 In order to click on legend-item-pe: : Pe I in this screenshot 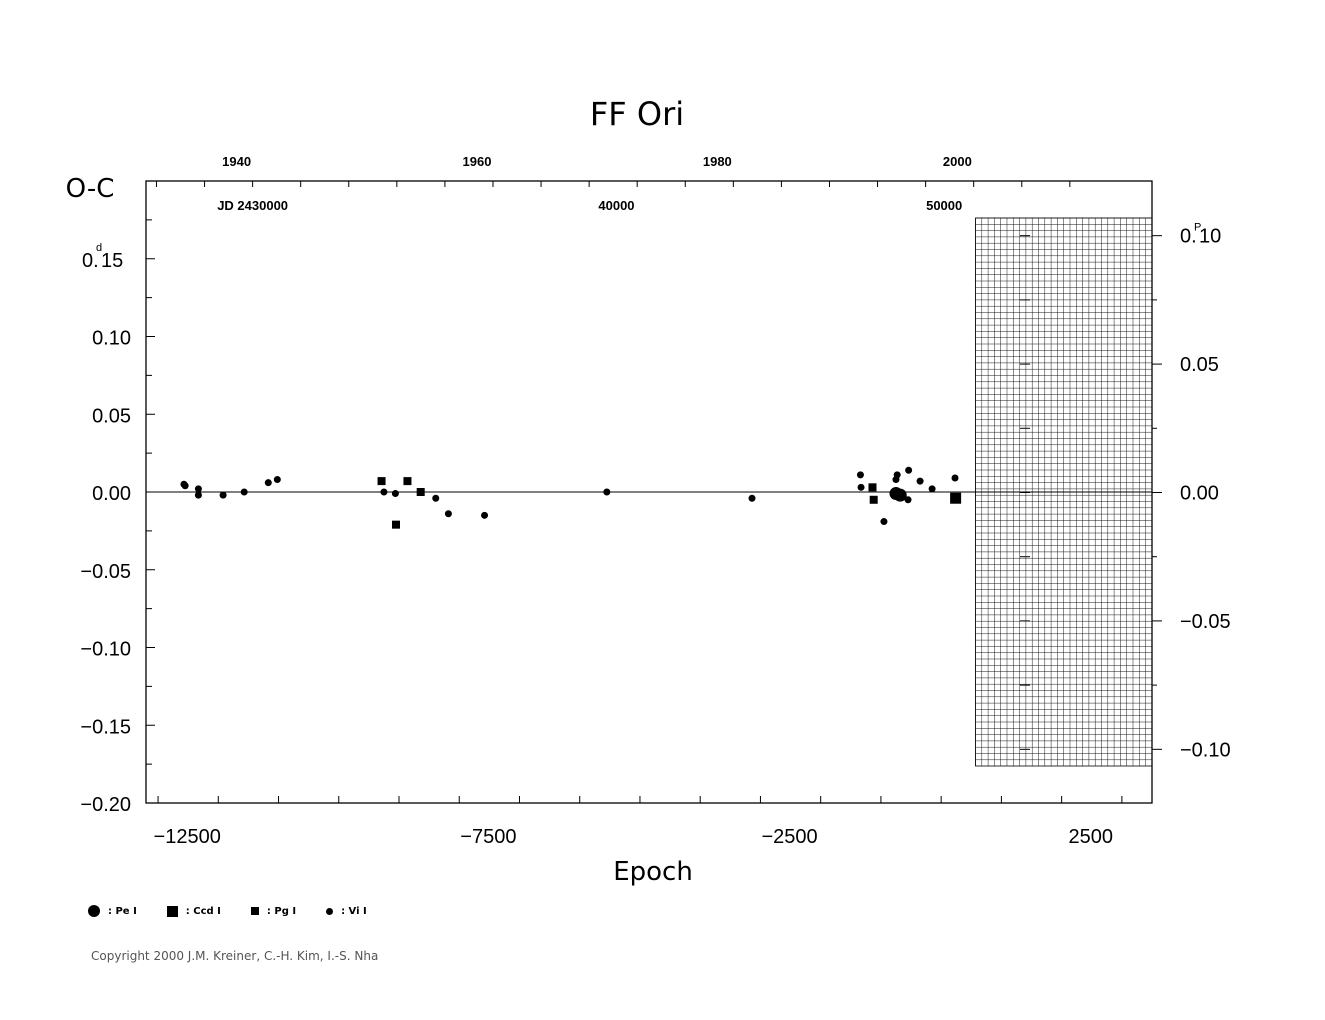, I will do `click(112, 911)`.